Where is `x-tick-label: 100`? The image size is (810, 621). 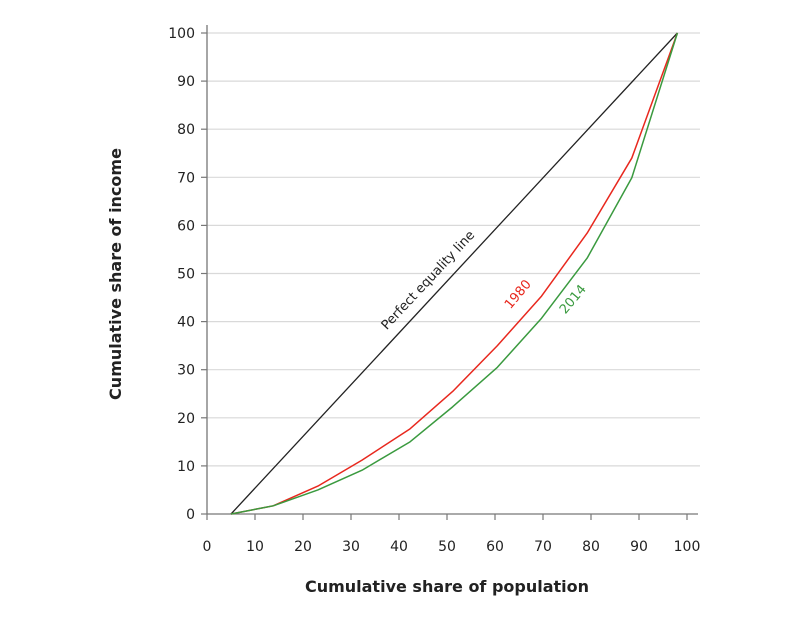
x-tick-label: 100 is located at coordinates (687, 547).